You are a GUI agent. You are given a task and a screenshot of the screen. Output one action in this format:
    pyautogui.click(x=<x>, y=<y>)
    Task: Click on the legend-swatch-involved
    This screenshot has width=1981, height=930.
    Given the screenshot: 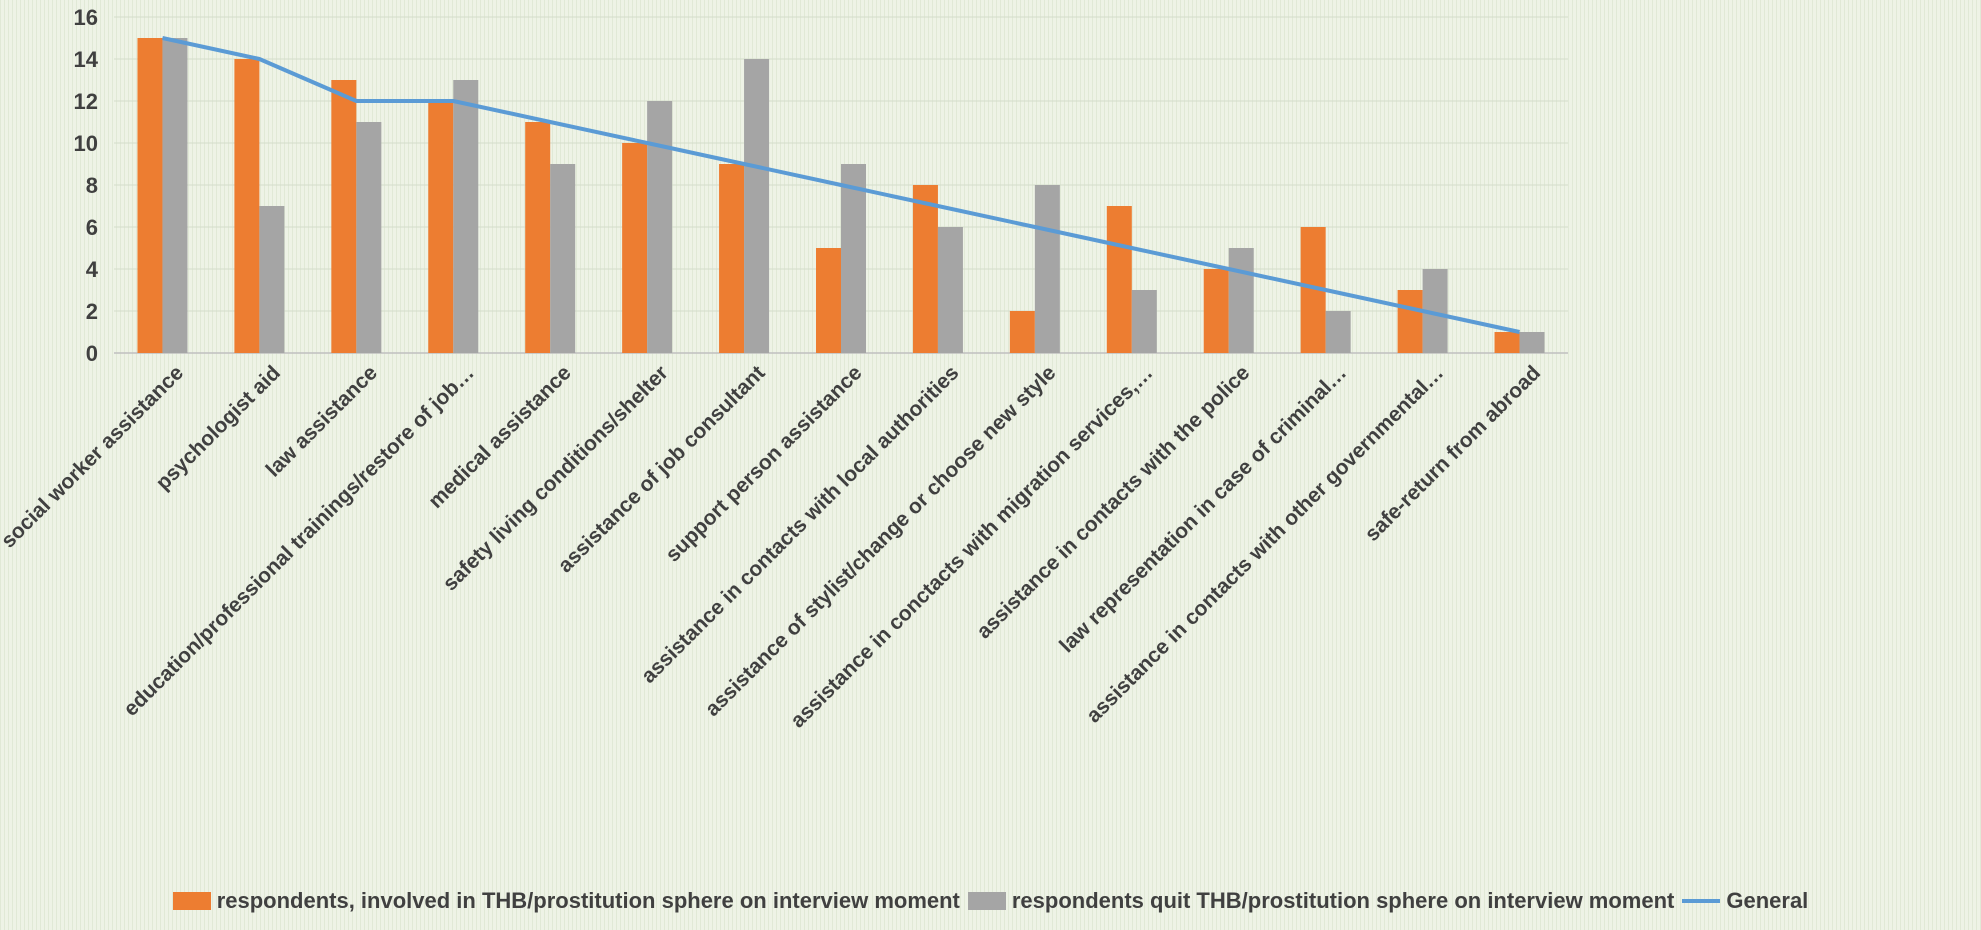 What is the action you would take?
    pyautogui.click(x=191, y=901)
    